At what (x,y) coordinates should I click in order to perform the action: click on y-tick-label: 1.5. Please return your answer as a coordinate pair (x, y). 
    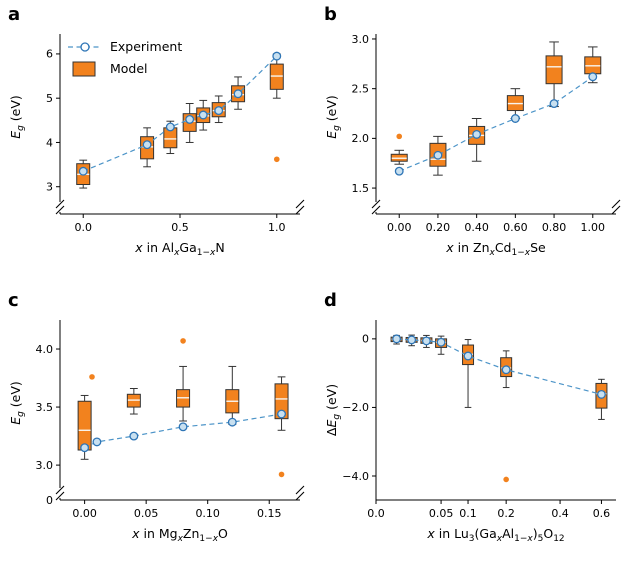
    Looking at the image, I should click on (361, 188).